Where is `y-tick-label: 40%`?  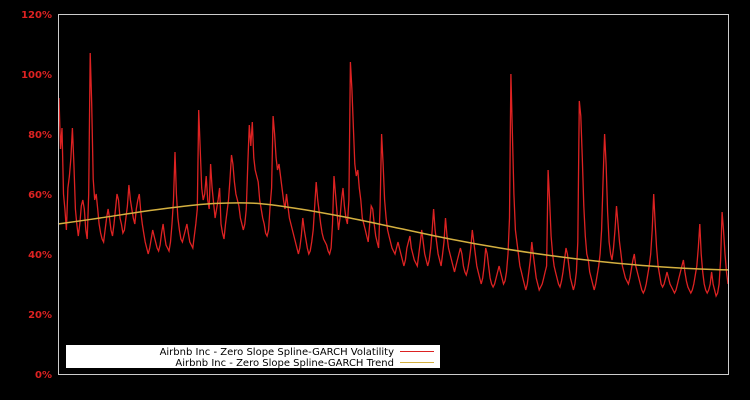
y-tick-label: 40% is located at coordinates (40, 255).